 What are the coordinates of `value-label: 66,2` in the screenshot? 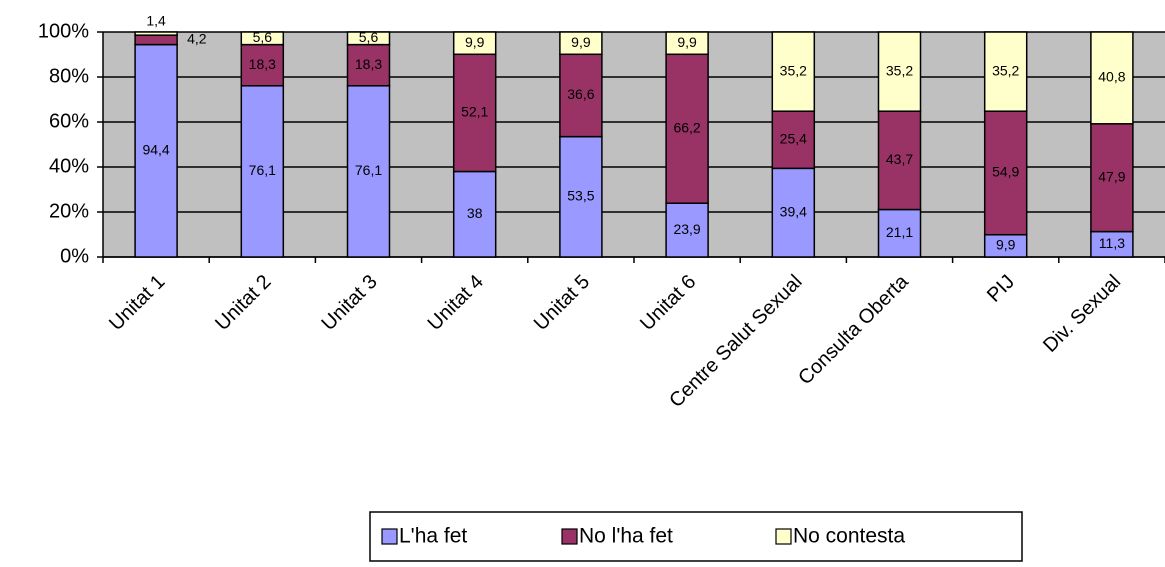 It's located at (686, 127).